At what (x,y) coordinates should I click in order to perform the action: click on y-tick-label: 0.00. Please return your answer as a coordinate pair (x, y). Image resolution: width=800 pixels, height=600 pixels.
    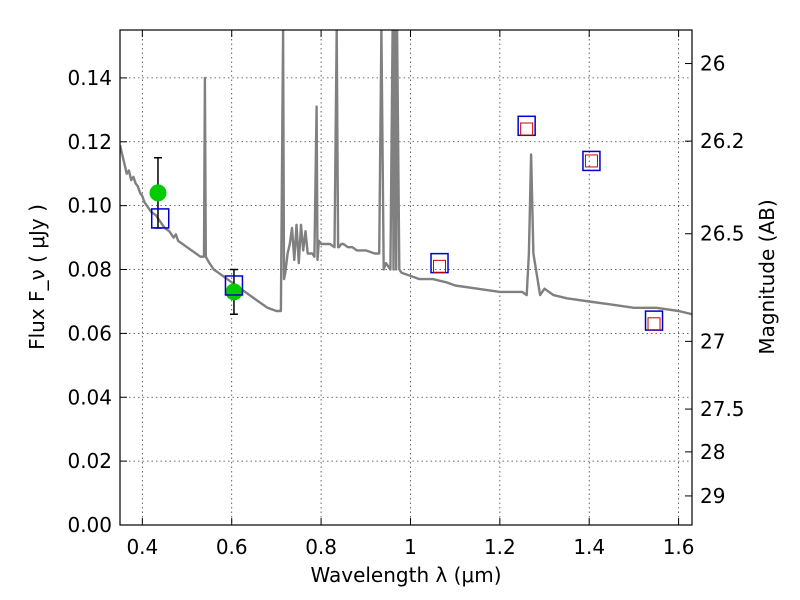
    Looking at the image, I should click on (89, 525).